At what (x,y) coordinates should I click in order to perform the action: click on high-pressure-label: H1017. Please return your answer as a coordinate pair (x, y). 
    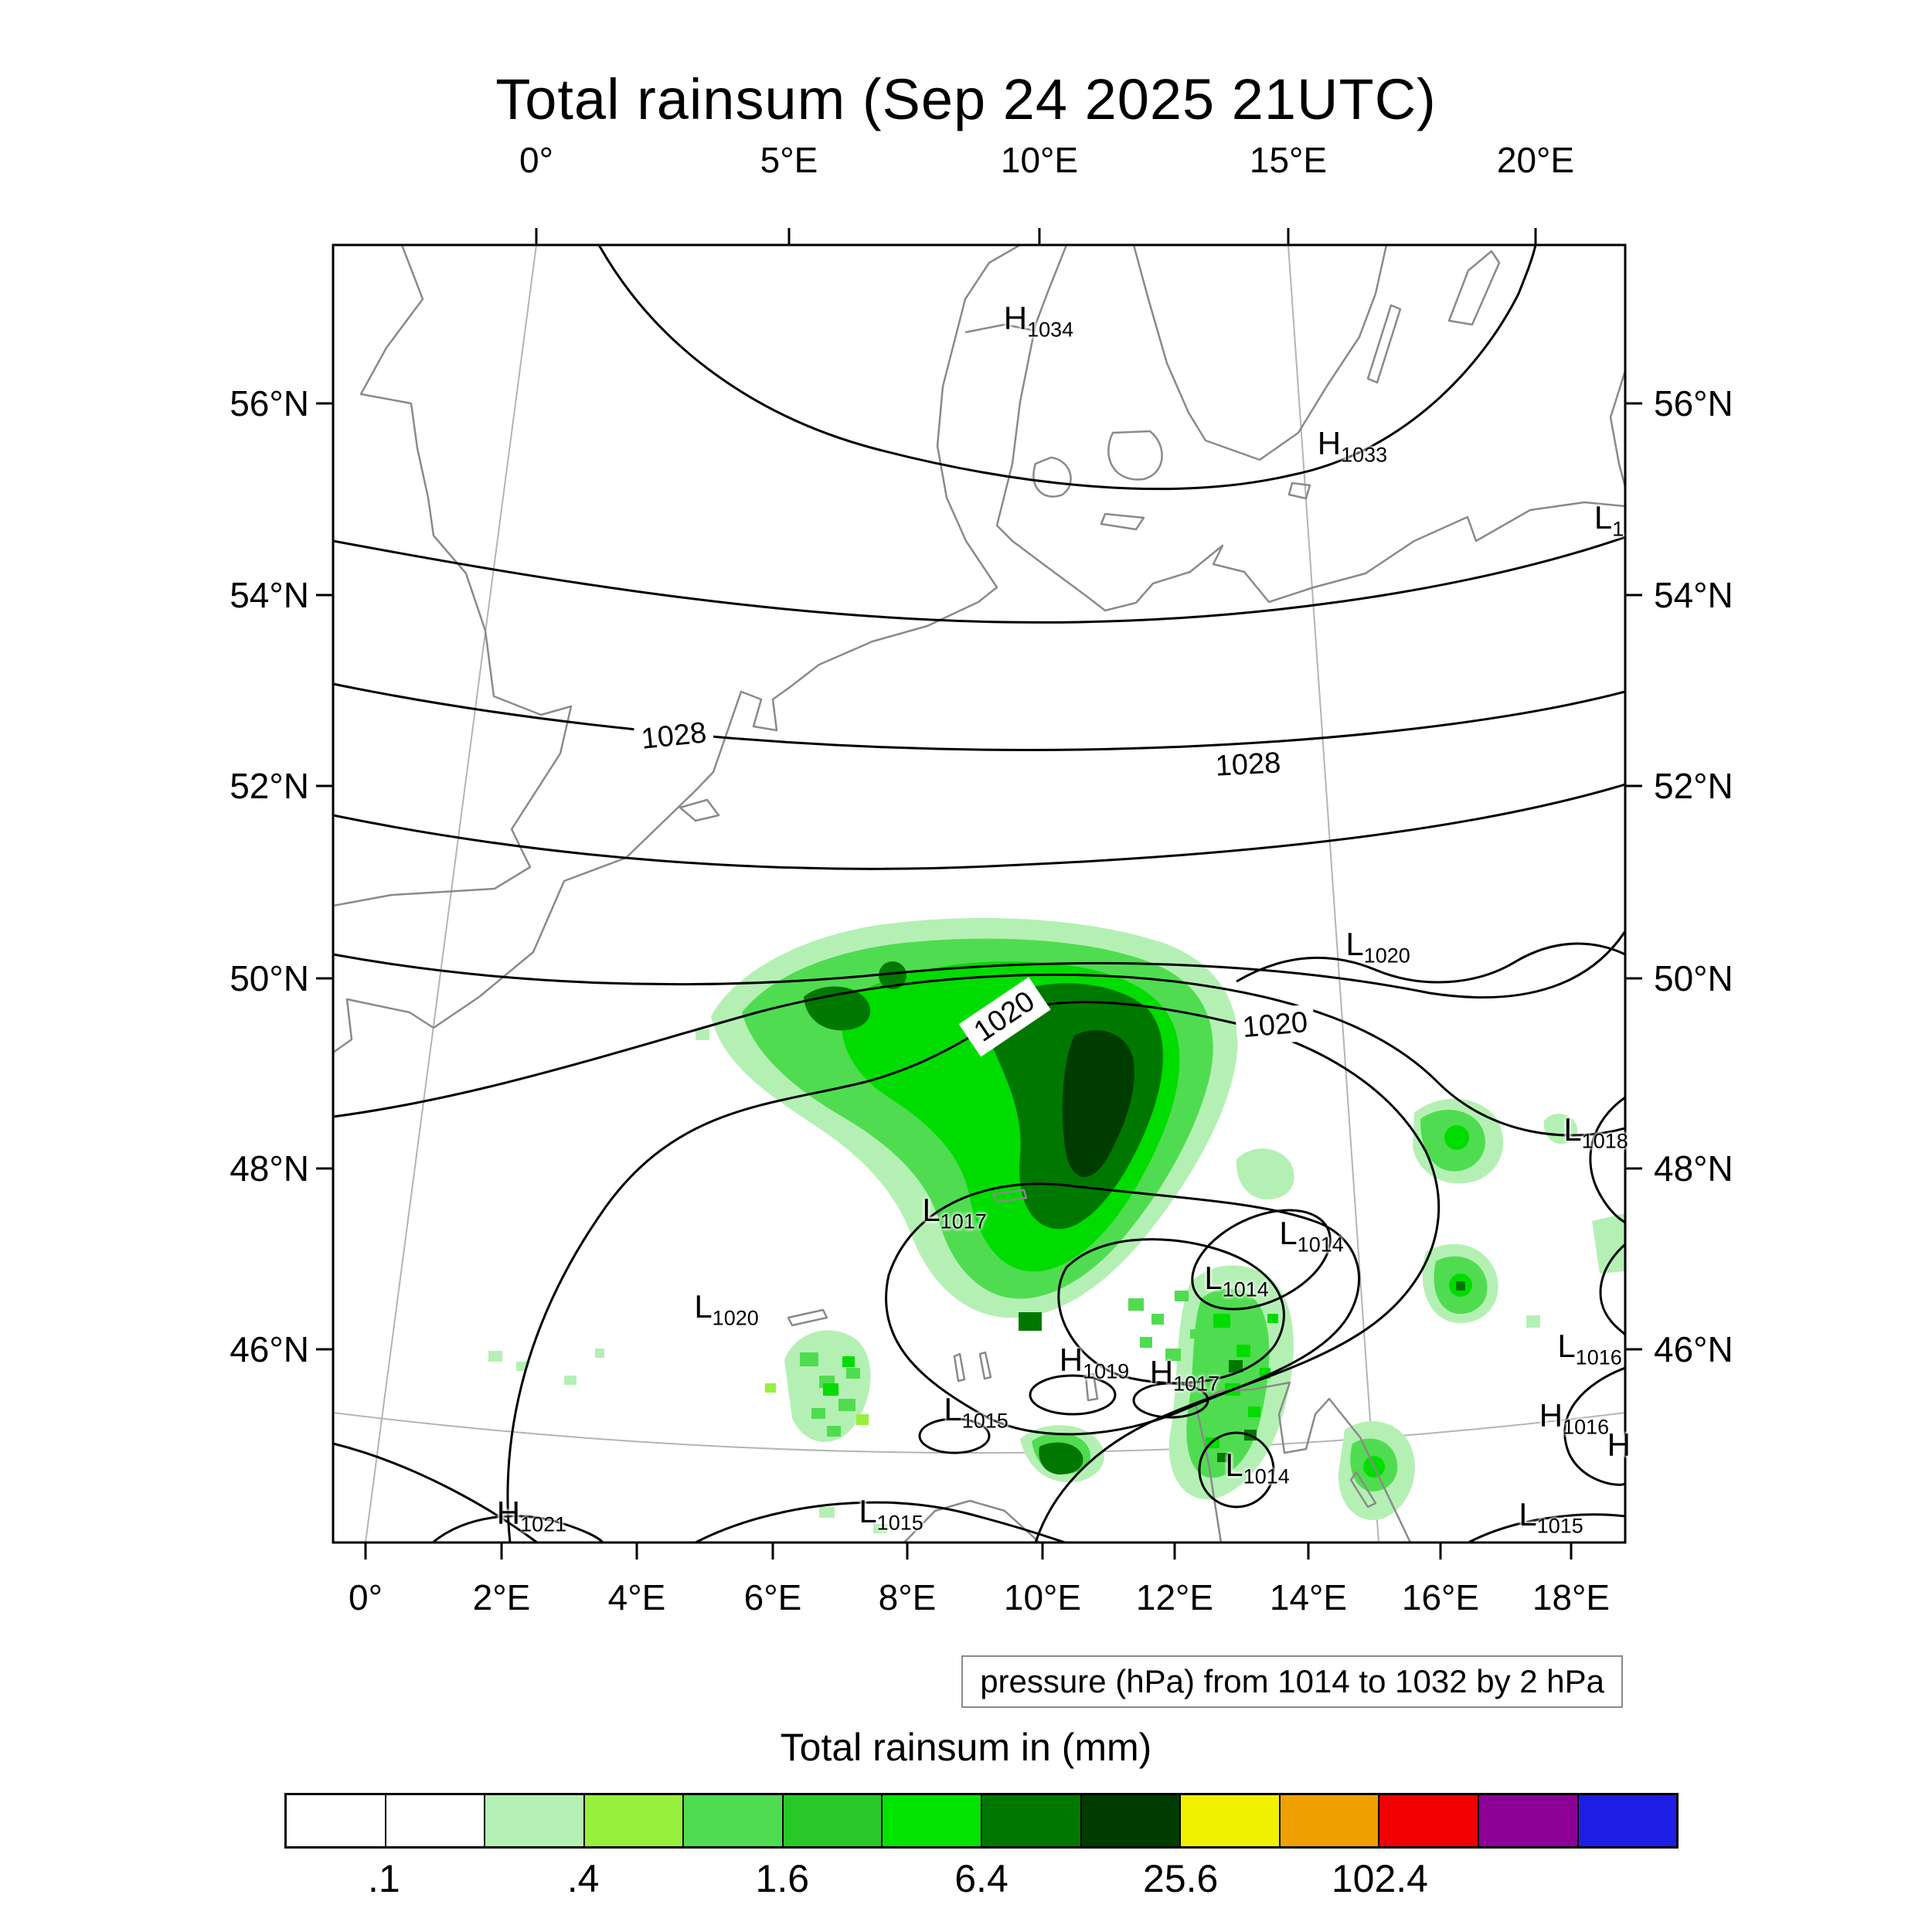
    Looking at the image, I should click on (1184, 1375).